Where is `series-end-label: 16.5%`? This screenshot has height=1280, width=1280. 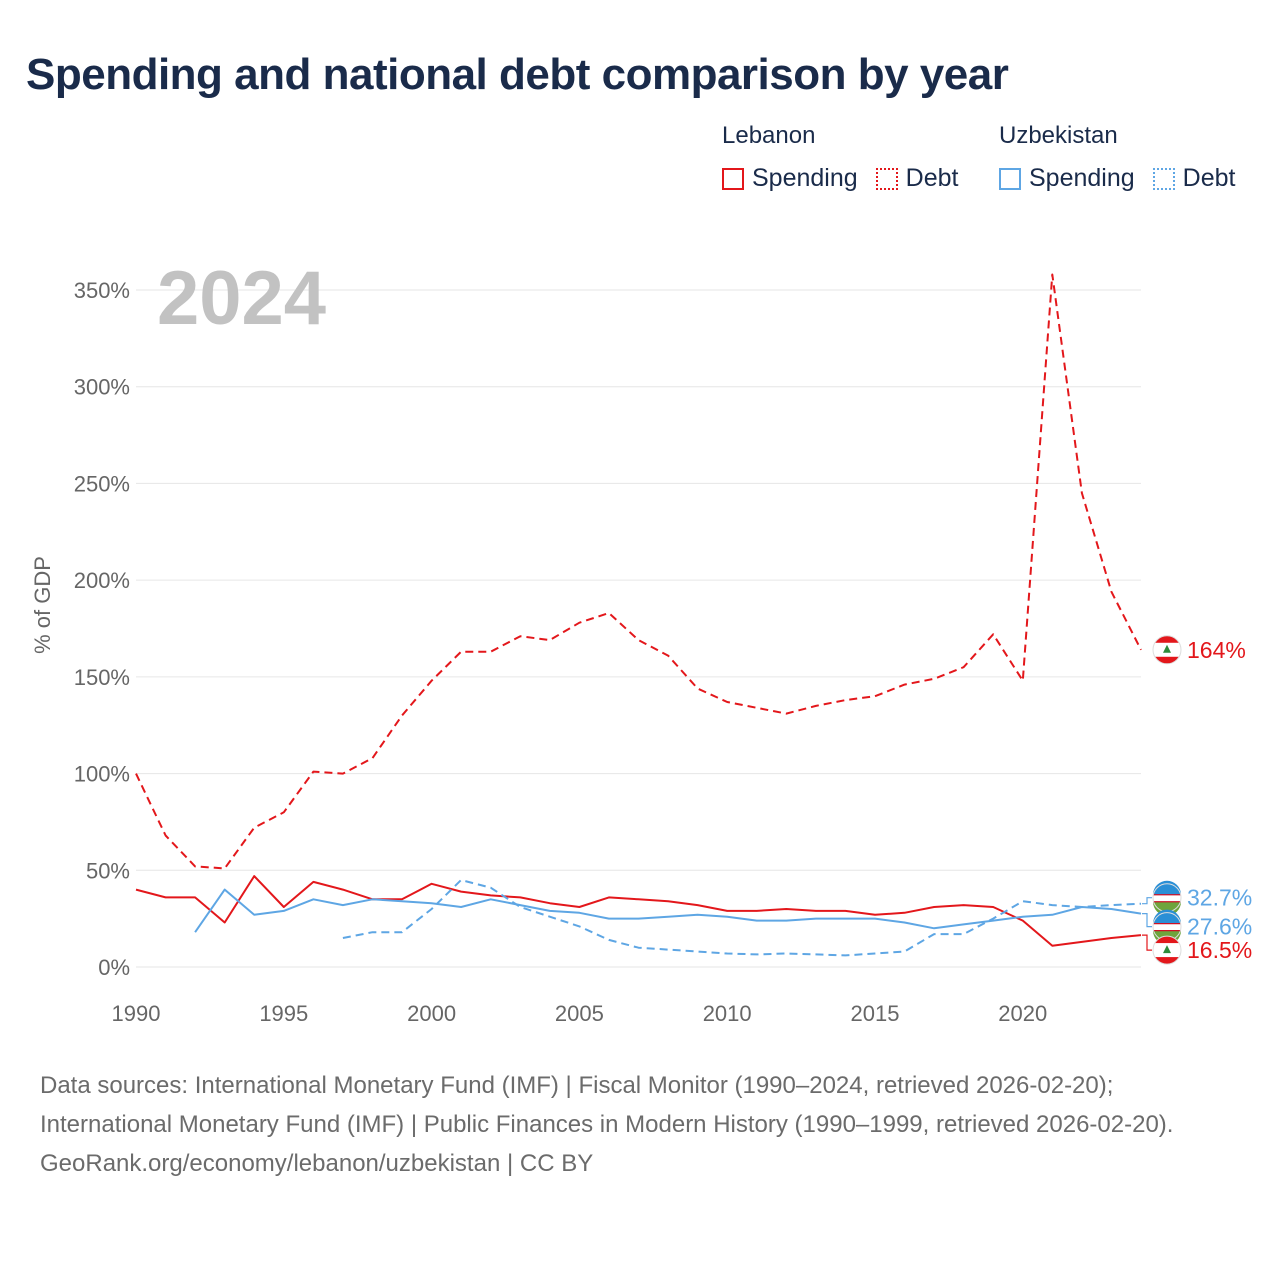 series-end-label: 16.5% is located at coordinates (1219, 950).